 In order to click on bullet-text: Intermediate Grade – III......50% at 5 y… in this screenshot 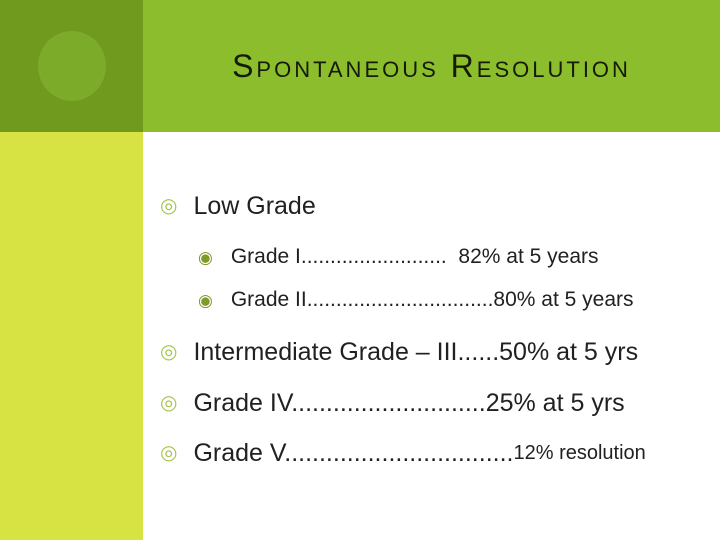, I will do `click(416, 352)`.